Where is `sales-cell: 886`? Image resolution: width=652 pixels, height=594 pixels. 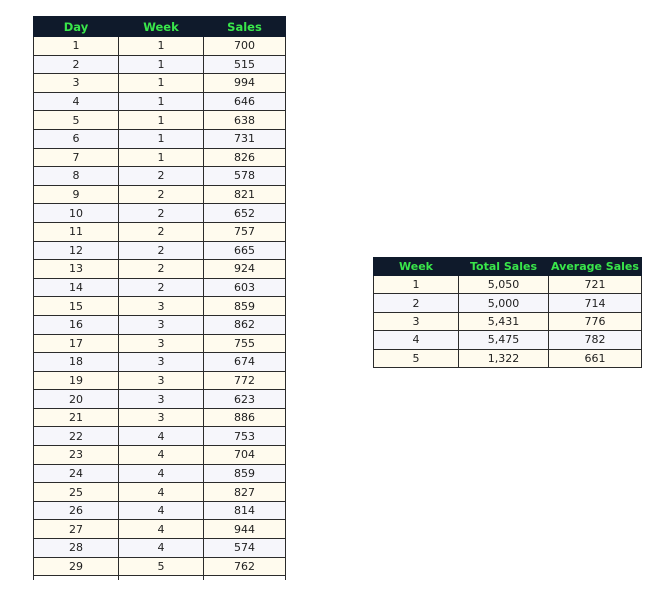 sales-cell: 886 is located at coordinates (244, 417).